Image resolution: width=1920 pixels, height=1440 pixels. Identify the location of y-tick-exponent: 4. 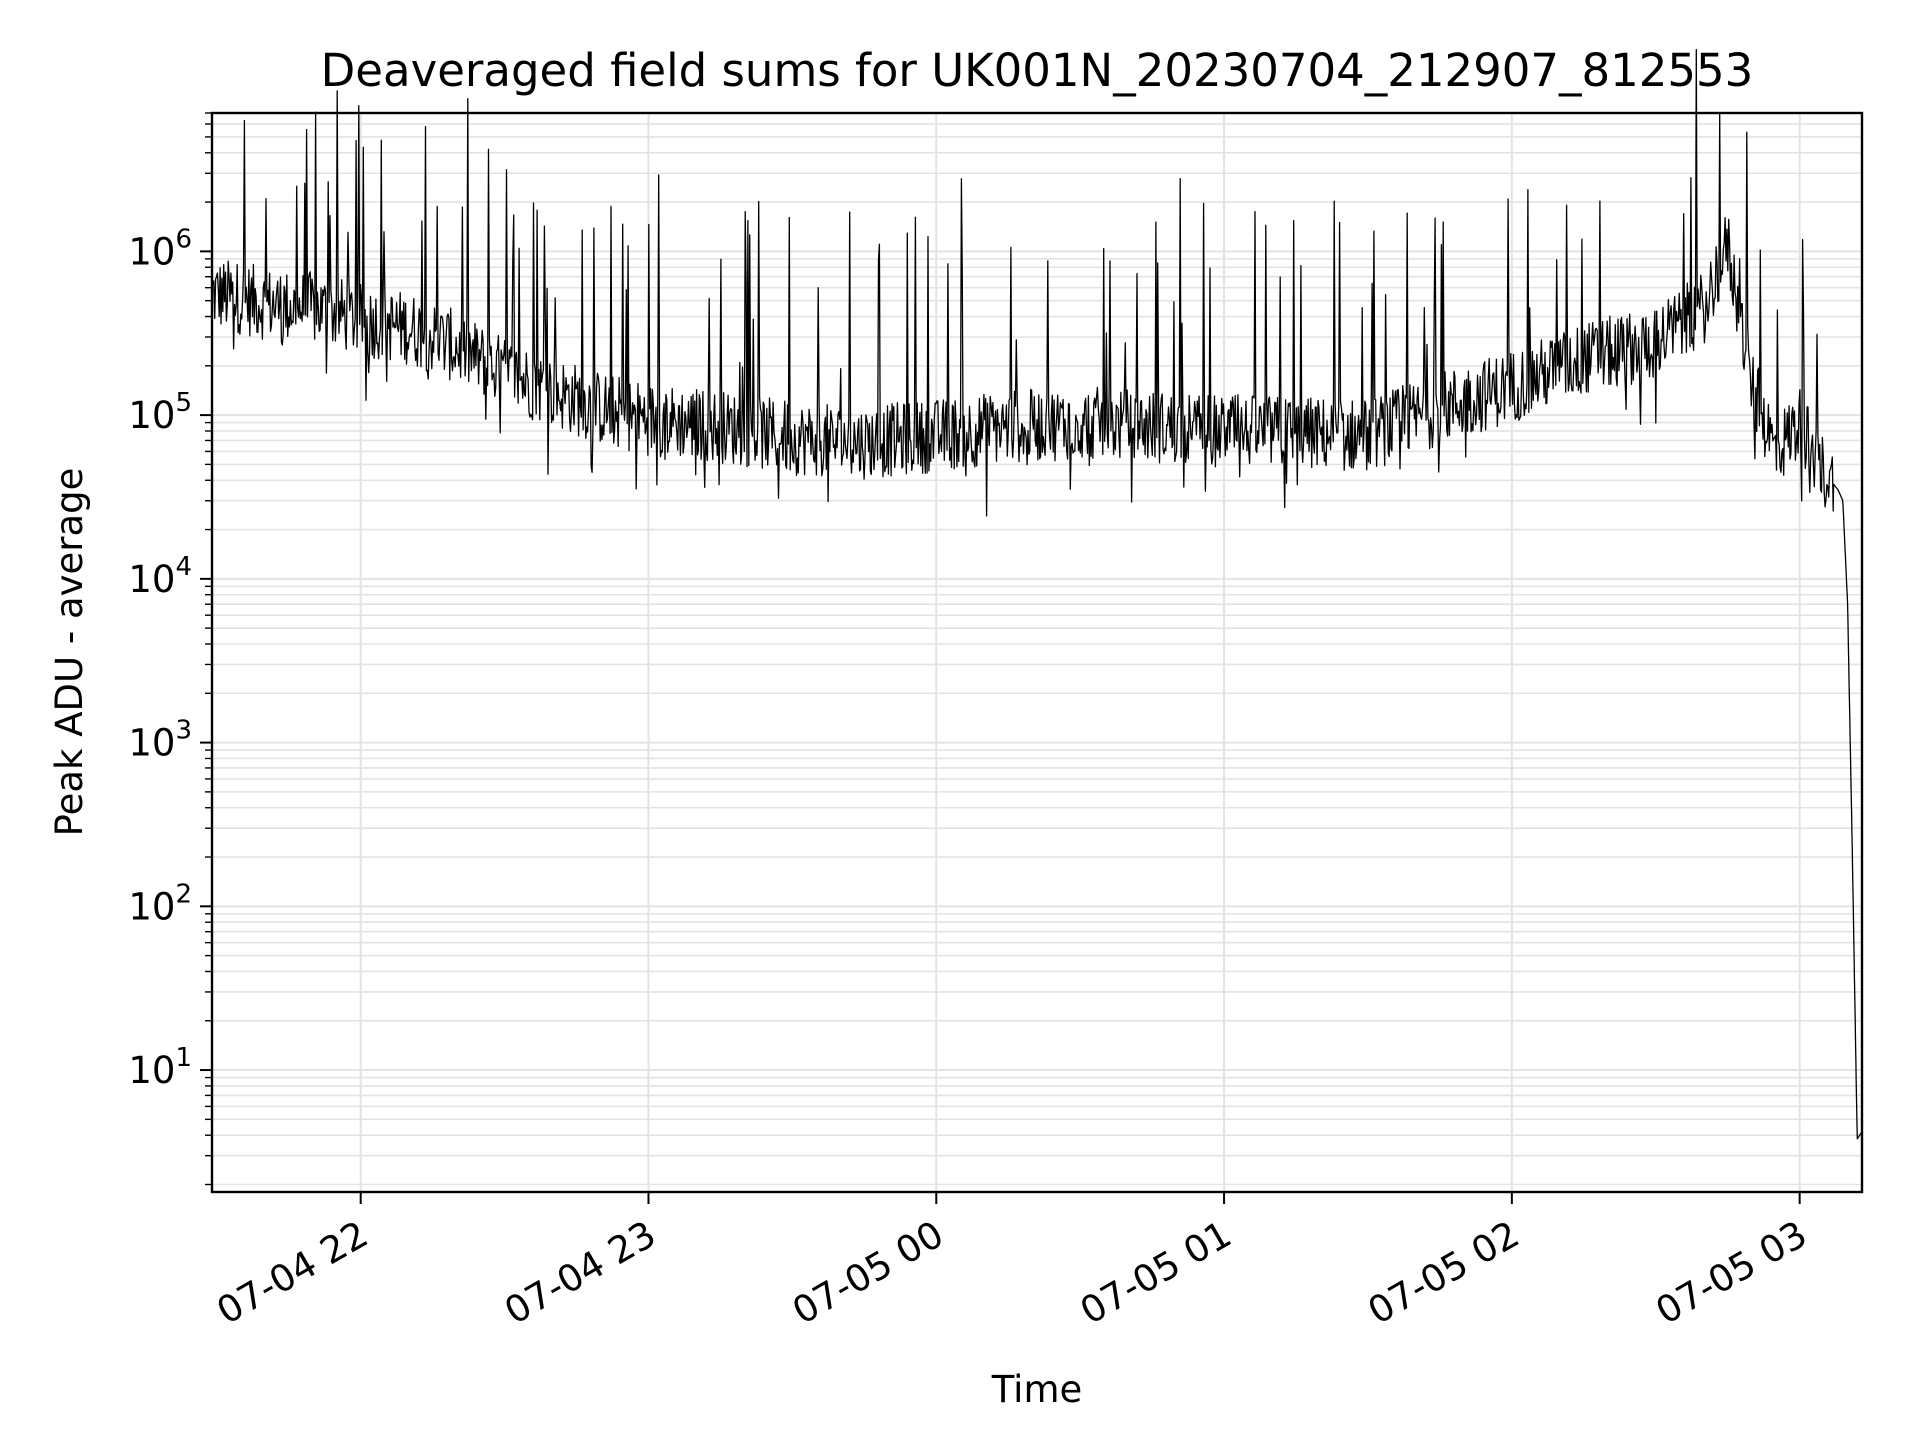
(183, 567).